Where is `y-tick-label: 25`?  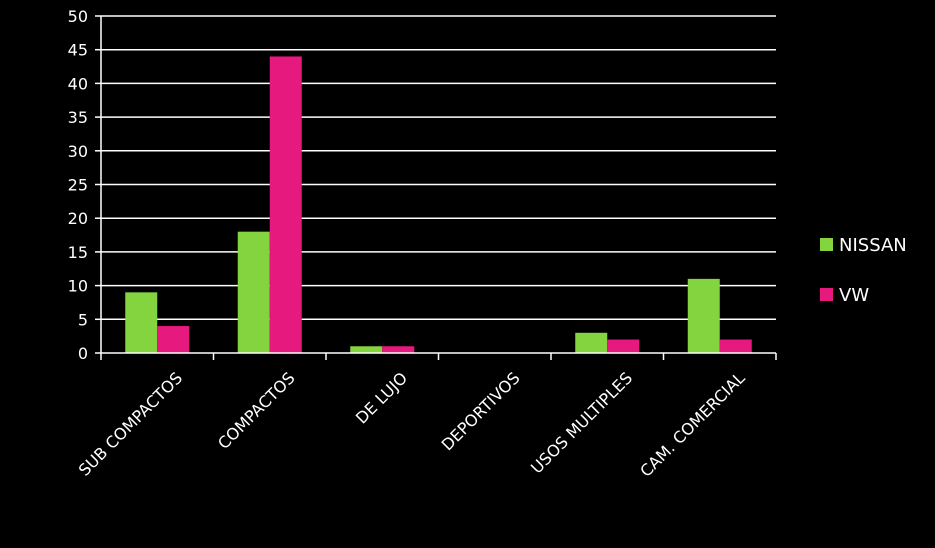 y-tick-label: 25 is located at coordinates (78, 185).